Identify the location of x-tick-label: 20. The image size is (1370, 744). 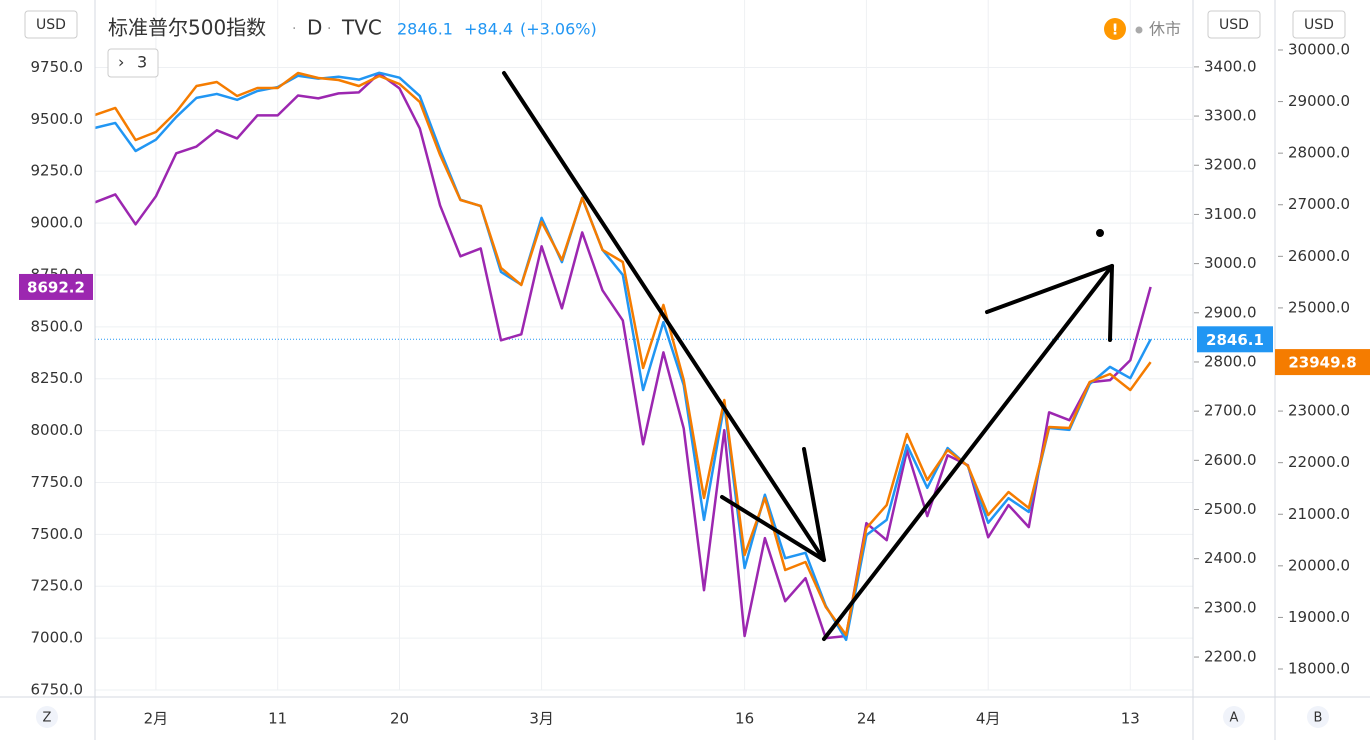
(399, 719).